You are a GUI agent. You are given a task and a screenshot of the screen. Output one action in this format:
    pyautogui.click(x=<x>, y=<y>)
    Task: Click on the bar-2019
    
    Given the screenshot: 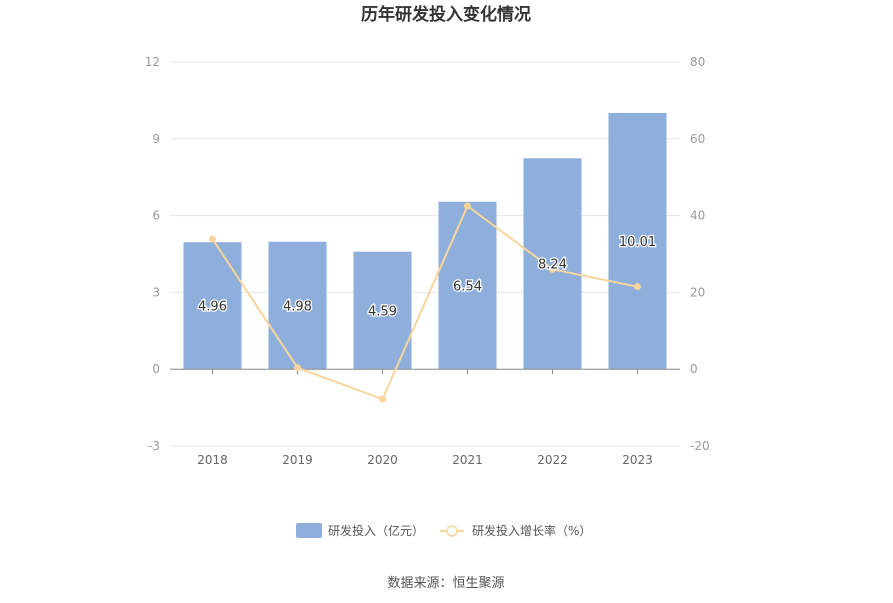 What is the action you would take?
    pyautogui.click(x=297, y=305)
    